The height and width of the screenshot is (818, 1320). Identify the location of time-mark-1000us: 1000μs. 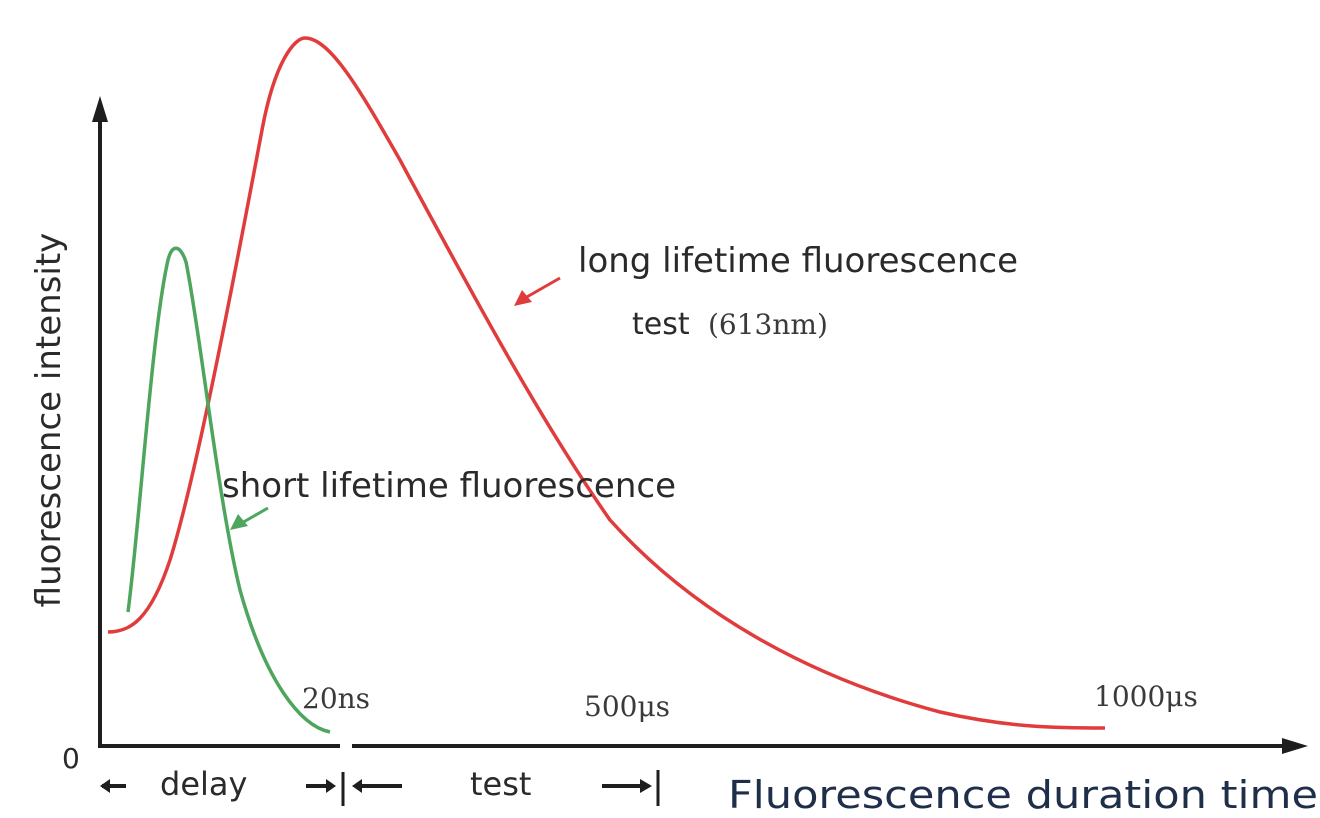
(1146, 696).